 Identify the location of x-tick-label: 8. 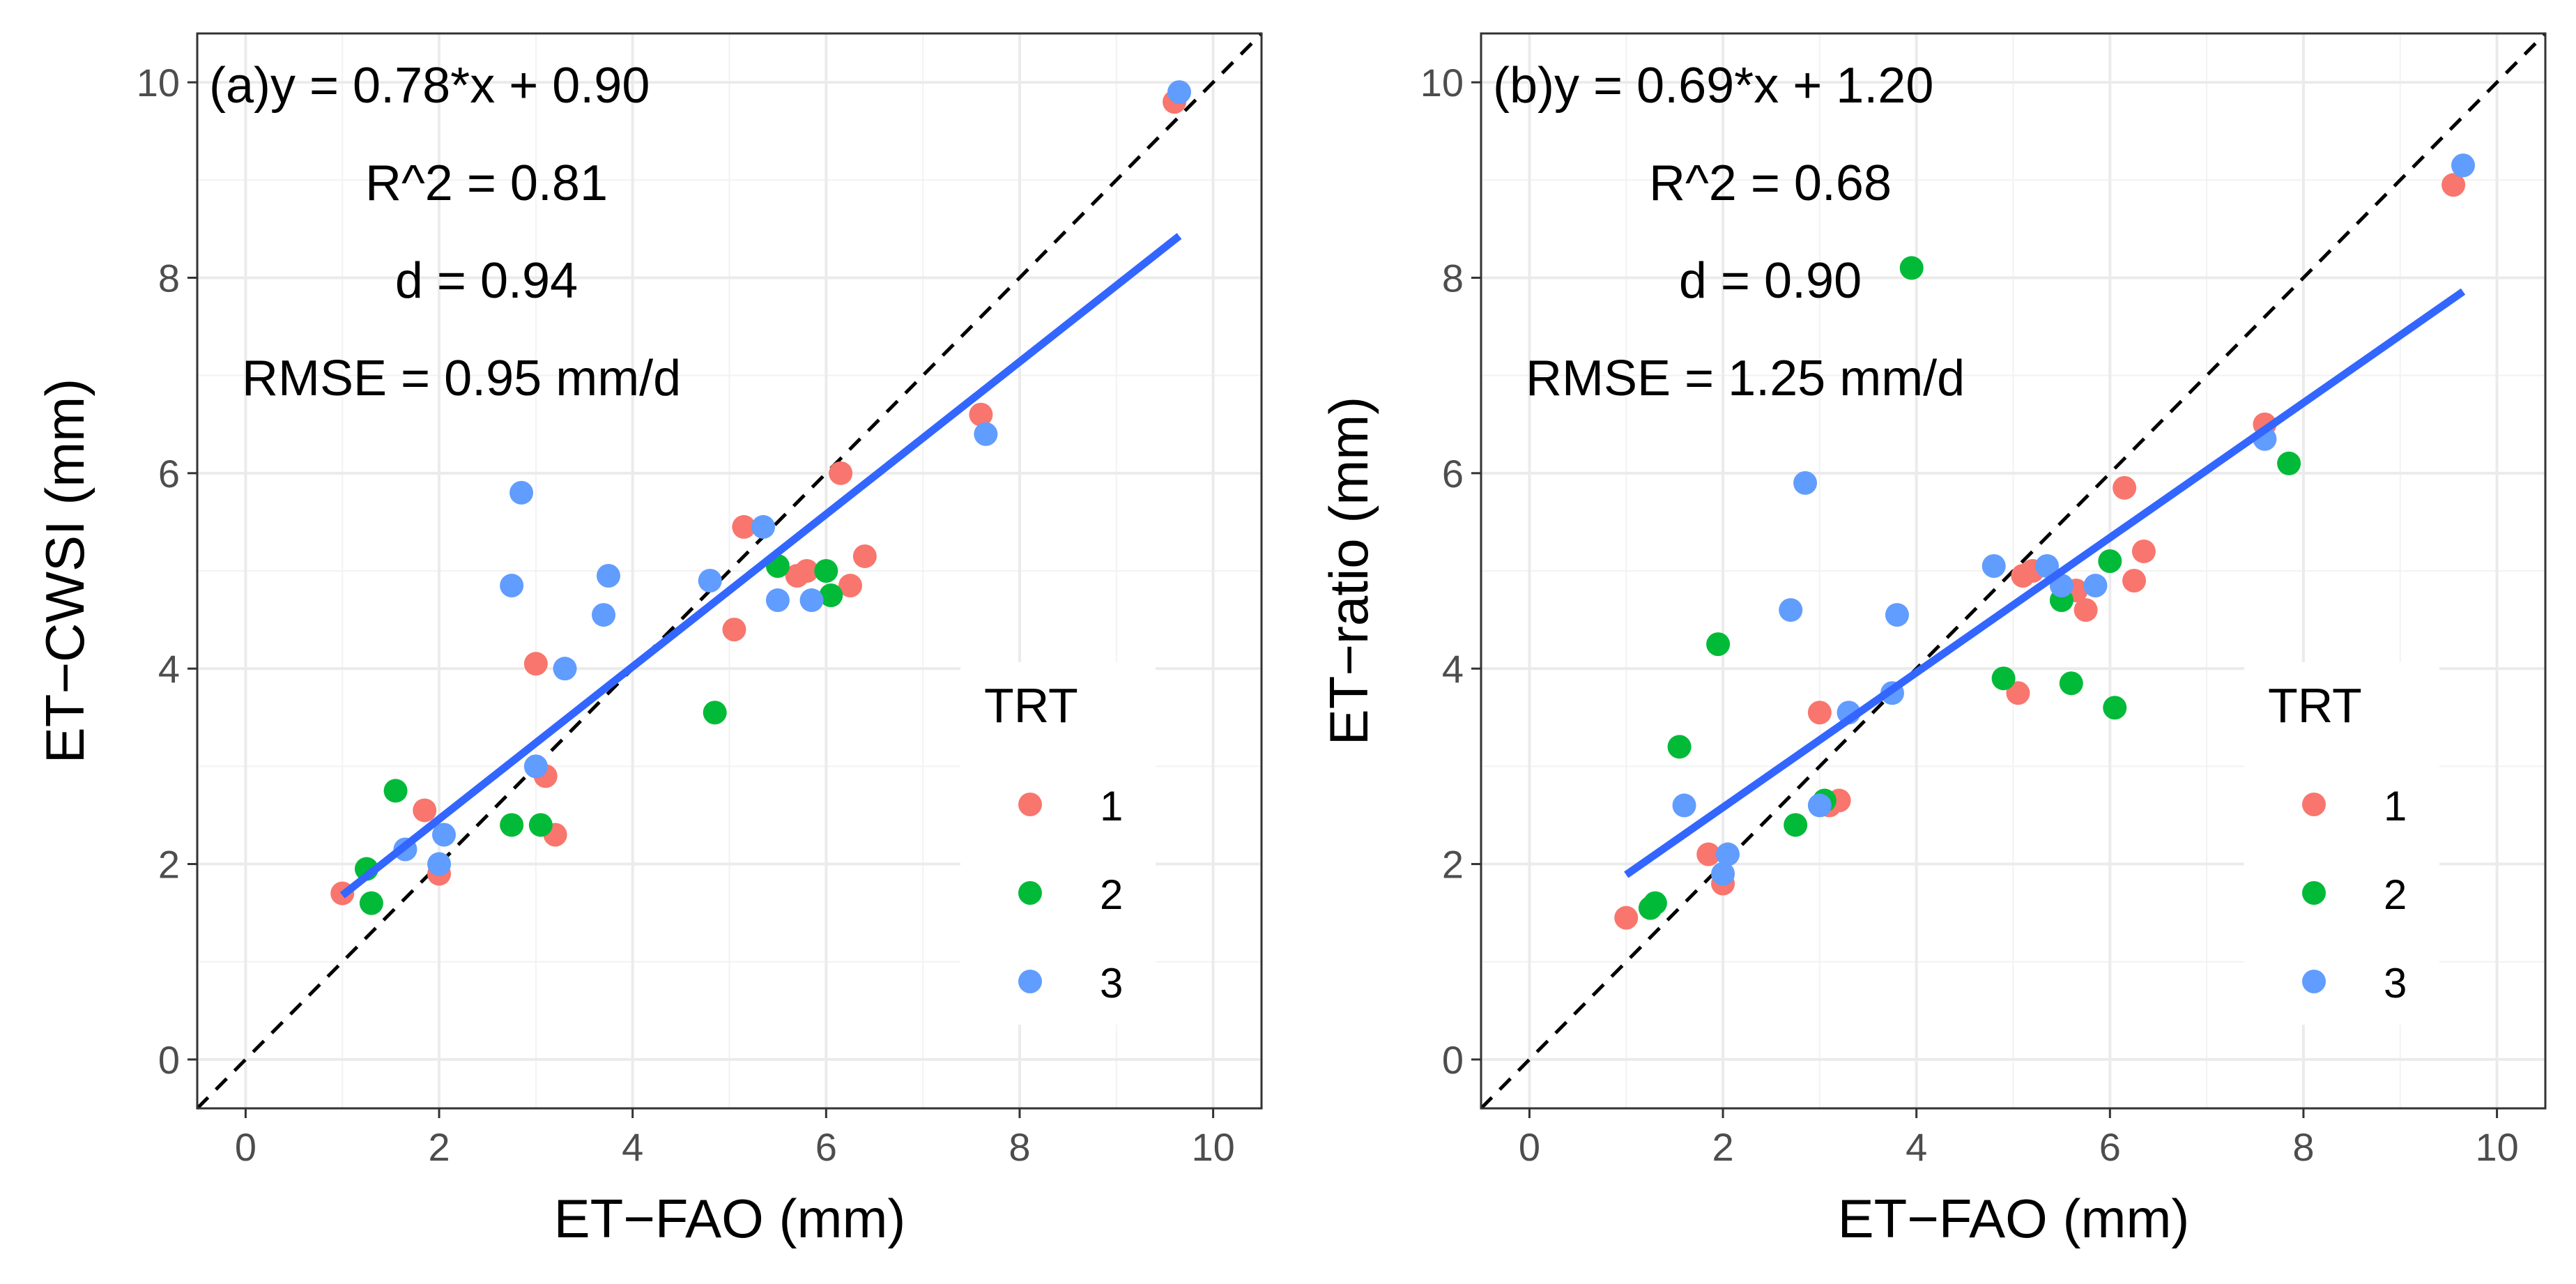
(2303, 1147).